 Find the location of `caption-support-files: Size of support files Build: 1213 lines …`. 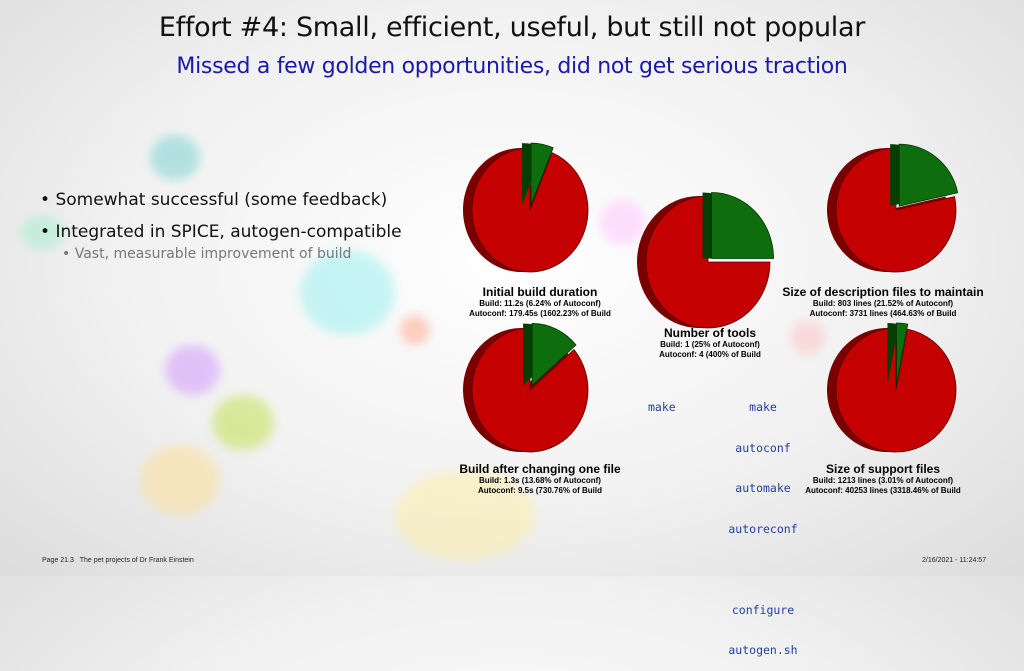

caption-support-files: Size of support files Build: 1213 lines … is located at coordinates (883, 479).